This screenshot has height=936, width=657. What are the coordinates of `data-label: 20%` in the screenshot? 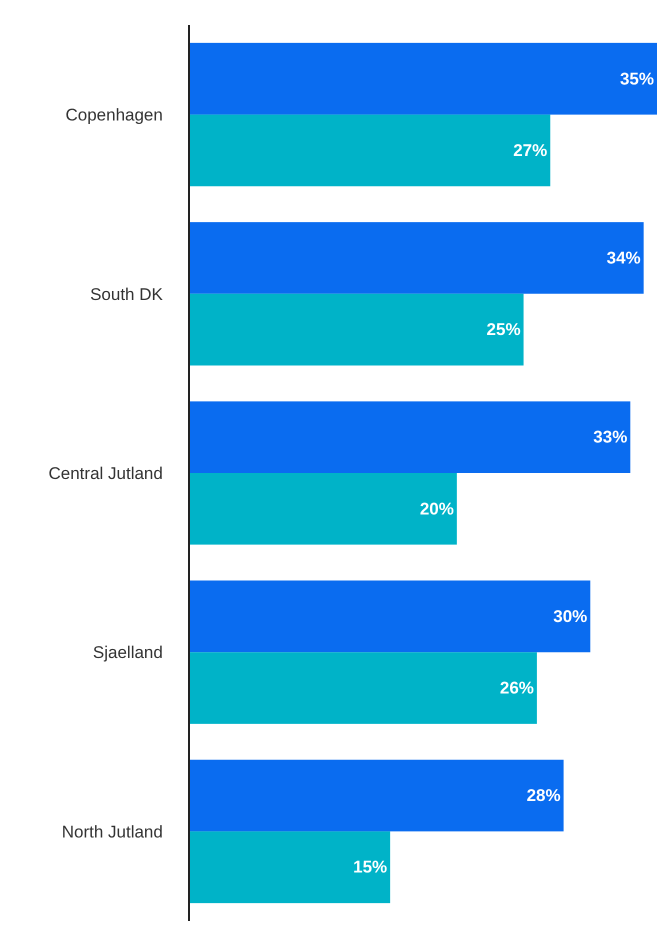 It's located at (437, 508).